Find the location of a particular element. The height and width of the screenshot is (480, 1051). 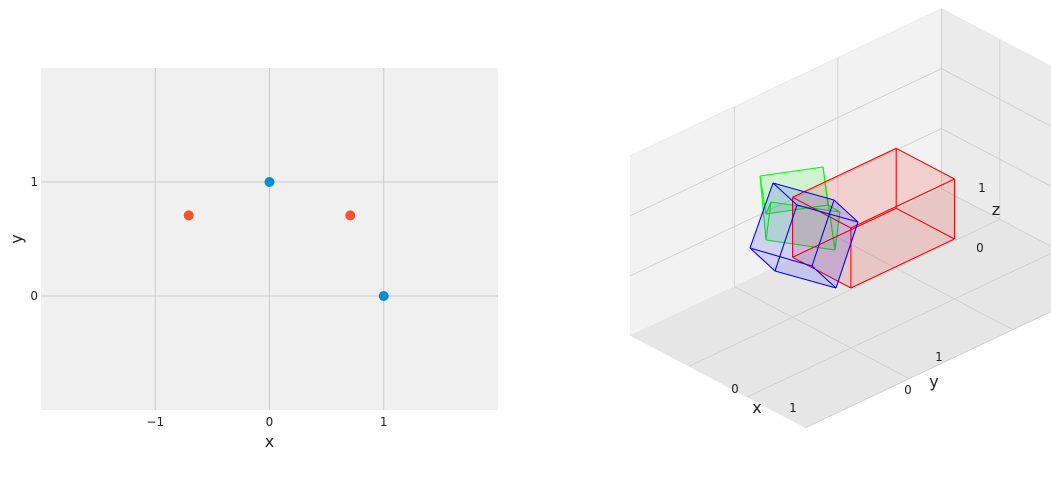

z-axis-label: z is located at coordinates (996, 209).